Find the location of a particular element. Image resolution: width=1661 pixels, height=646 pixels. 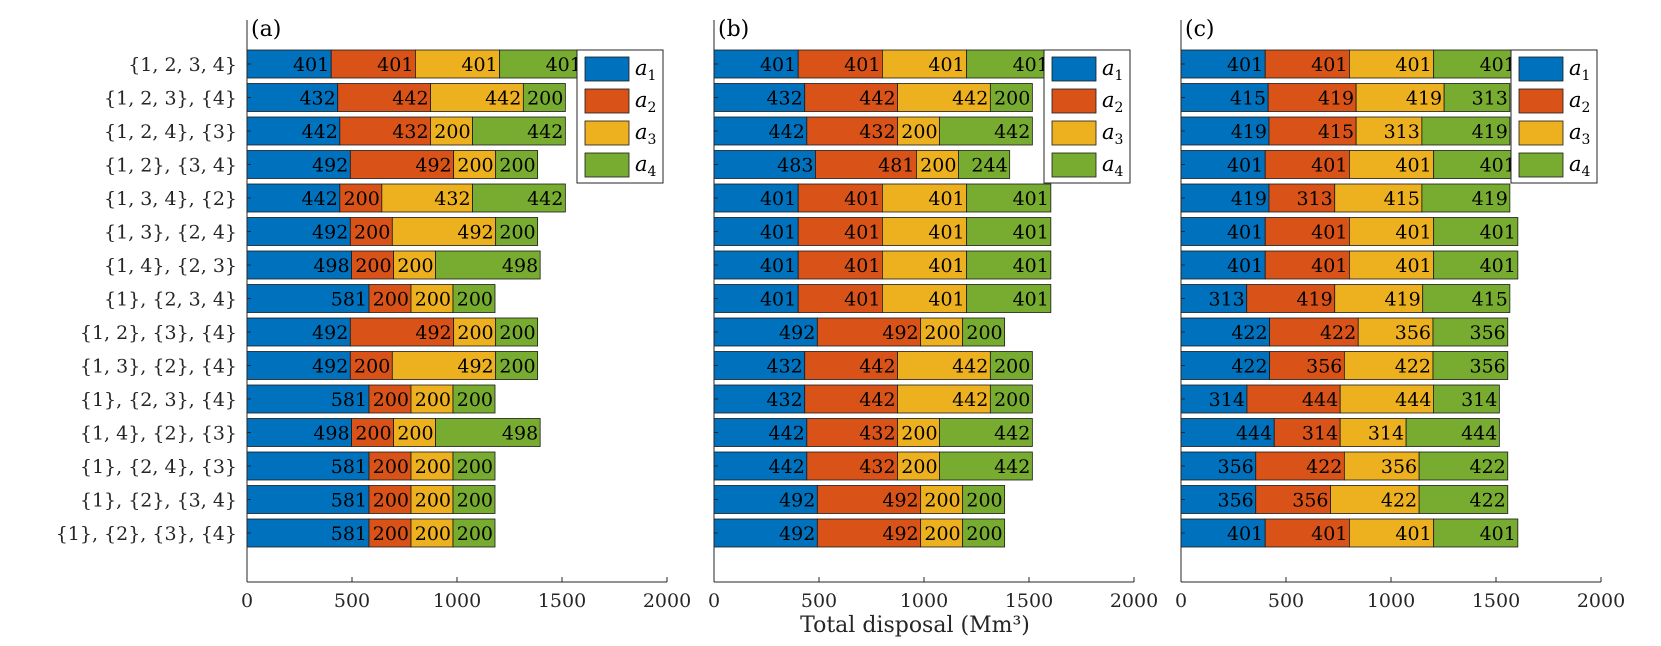

x-tick-label: 0 is located at coordinates (1181, 601).